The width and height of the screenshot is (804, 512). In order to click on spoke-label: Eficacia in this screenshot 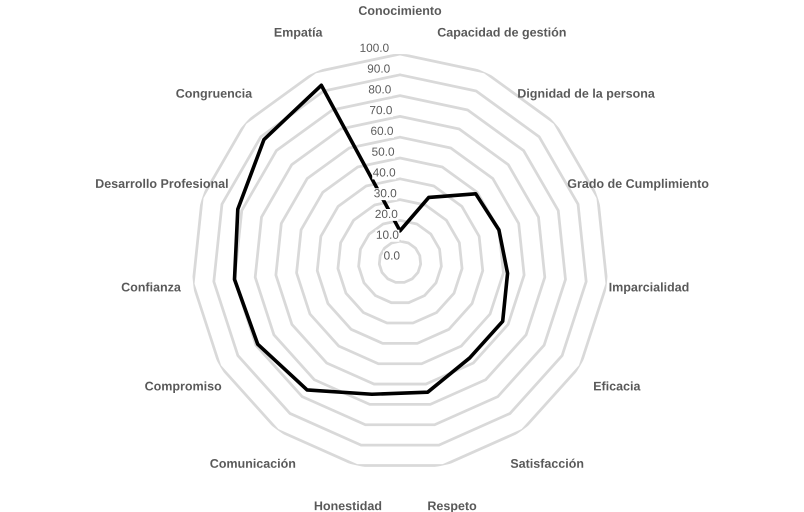, I will do `click(617, 386)`.